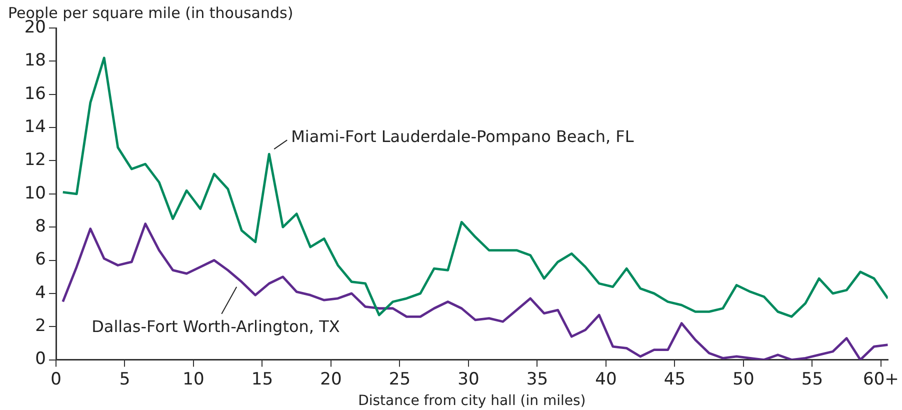 Image resolution: width=902 pixels, height=410 pixels. I want to click on x-tick-label: 60+, so click(881, 379).